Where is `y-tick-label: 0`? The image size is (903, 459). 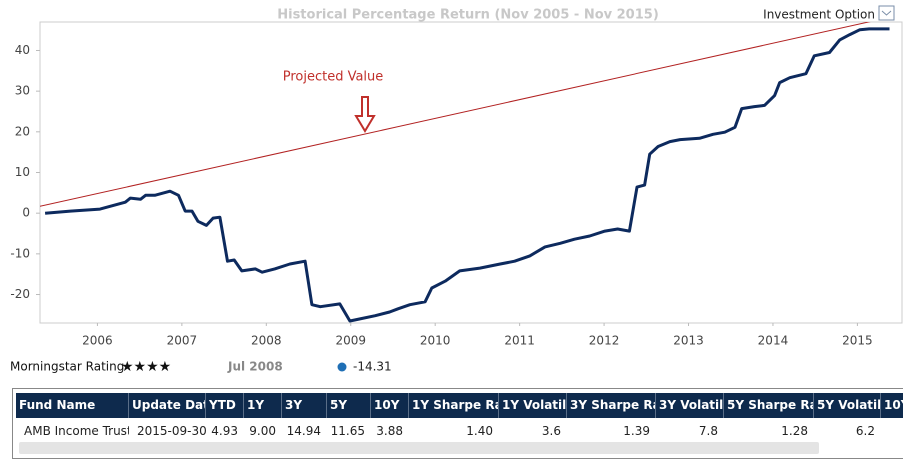
y-tick-label: 0 is located at coordinates (26, 213).